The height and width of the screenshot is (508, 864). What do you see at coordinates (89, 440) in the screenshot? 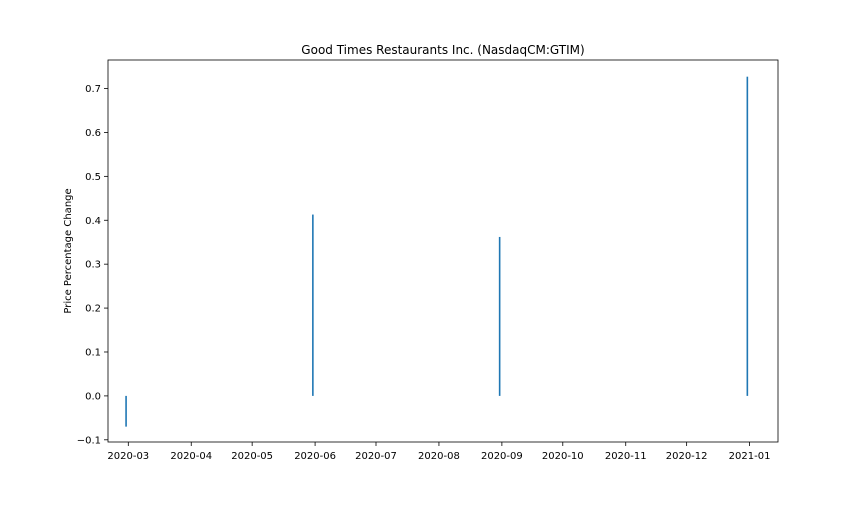
I see `y-tick-label-−0.1: −0.1` at bounding box center [89, 440].